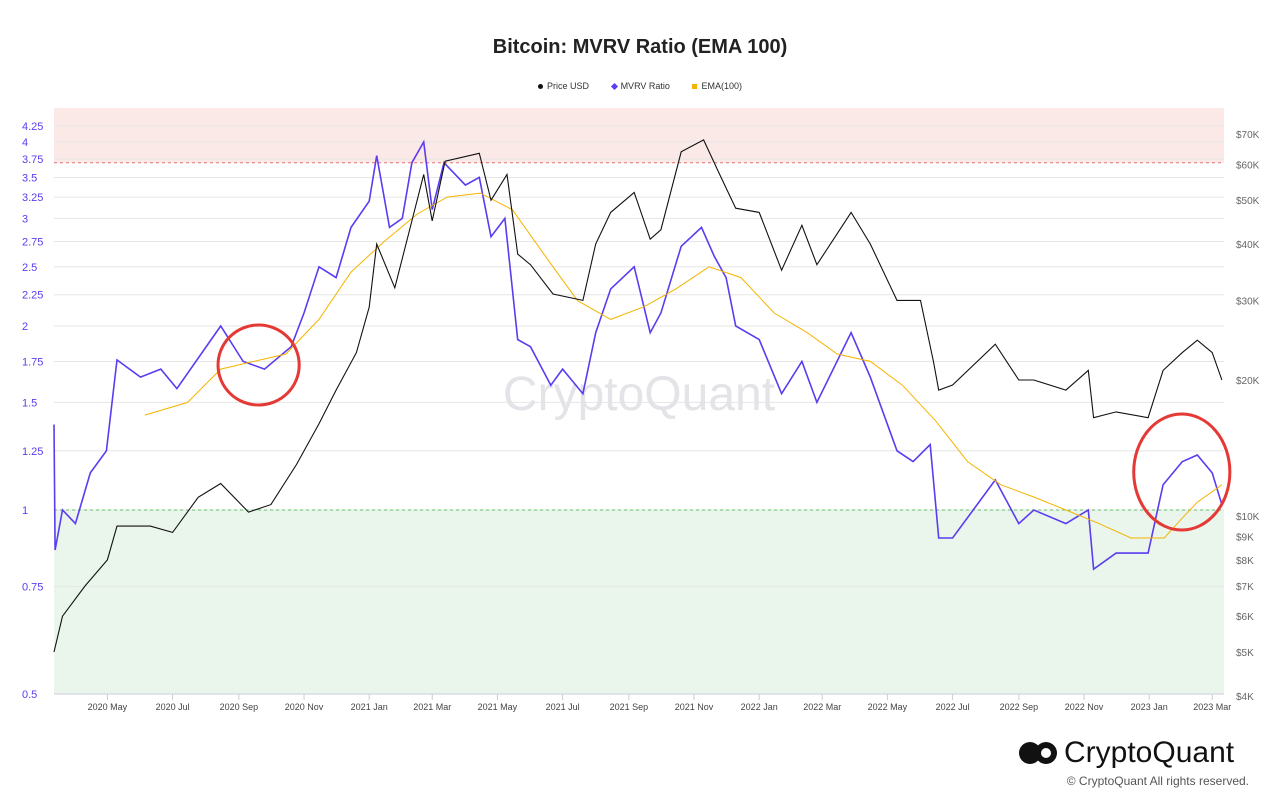 The height and width of the screenshot is (806, 1280). What do you see at coordinates (1248, 301) in the screenshot?
I see `y-right-tick-label: $30K` at bounding box center [1248, 301].